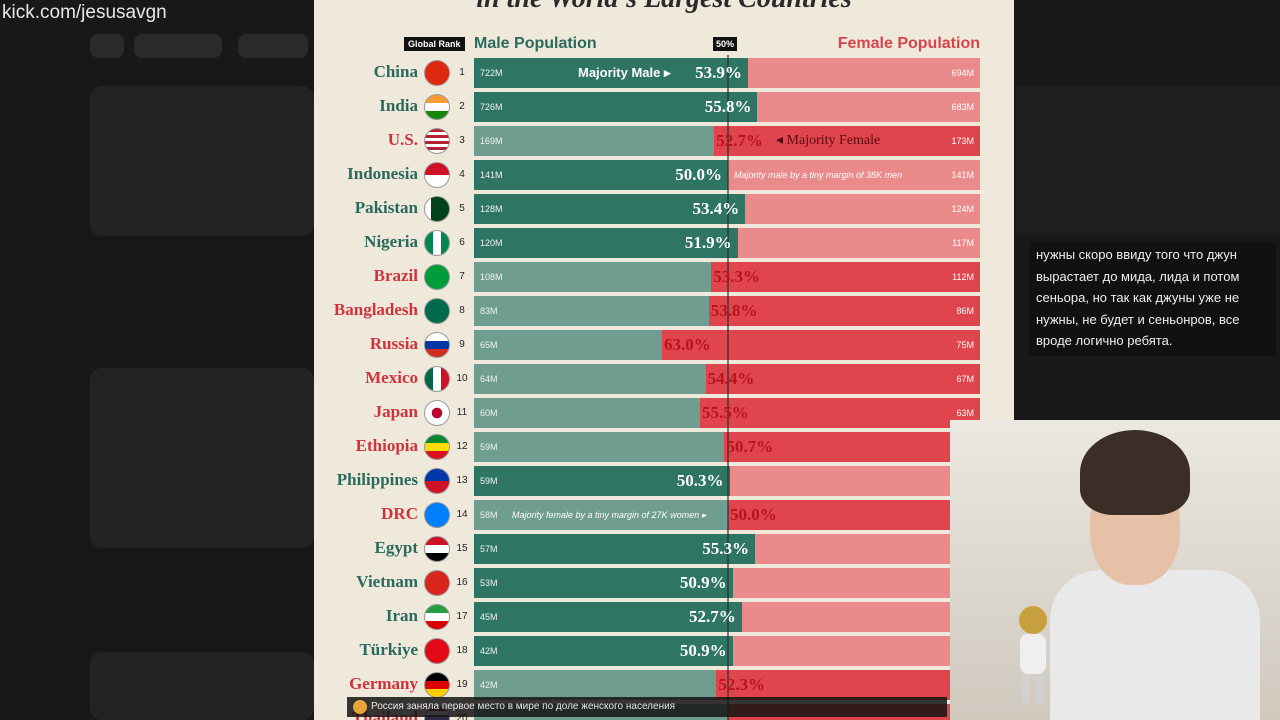 The width and height of the screenshot is (1280, 720). Describe the element at coordinates (462, 446) in the screenshot. I see `rank-number: 12` at that location.